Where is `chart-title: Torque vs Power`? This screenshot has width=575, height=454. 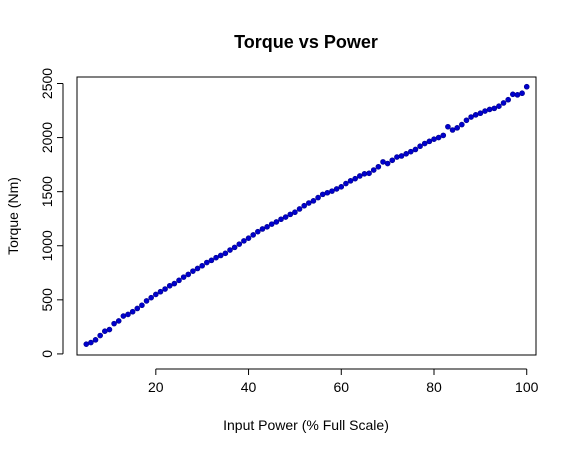 chart-title: Torque vs Power is located at coordinates (306, 42).